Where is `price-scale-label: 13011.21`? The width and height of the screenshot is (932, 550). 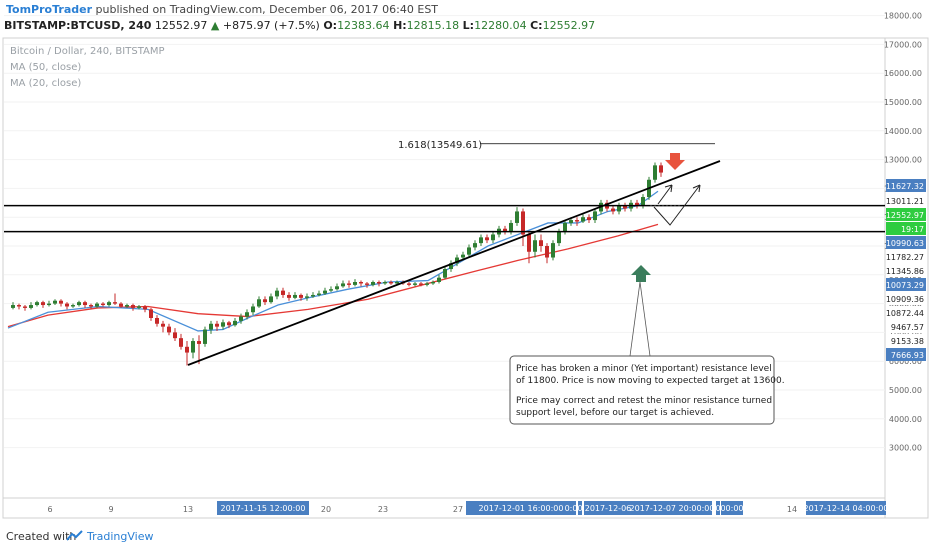 price-scale-label: 13011.21 is located at coordinates (905, 201).